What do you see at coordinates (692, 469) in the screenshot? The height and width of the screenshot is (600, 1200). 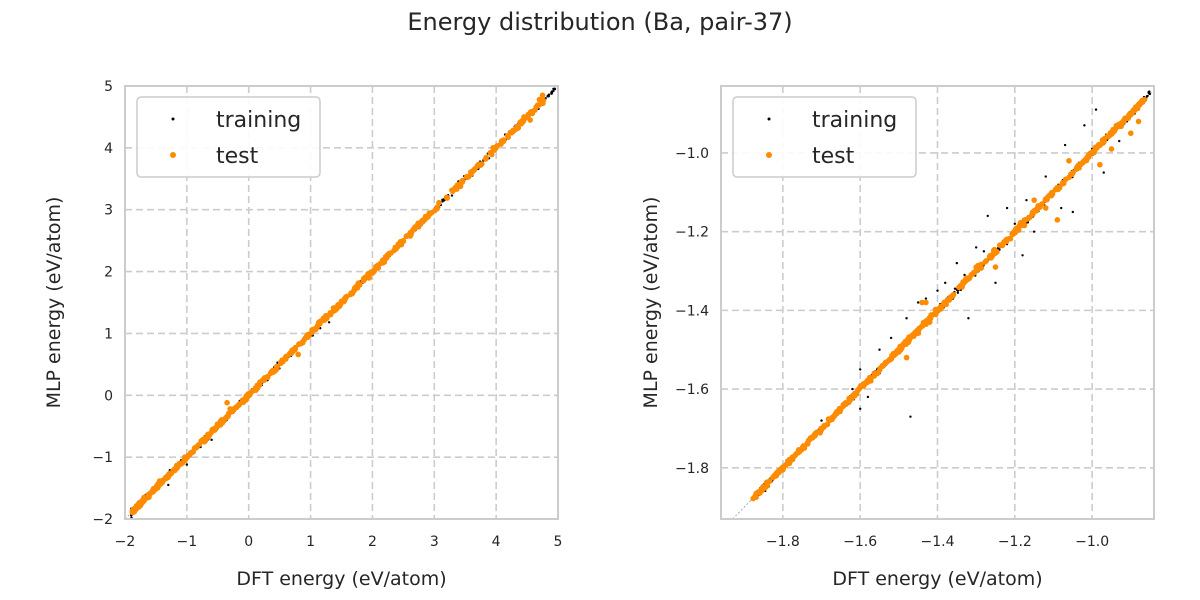 I see `y-tick-label: −1.8` at bounding box center [692, 469].